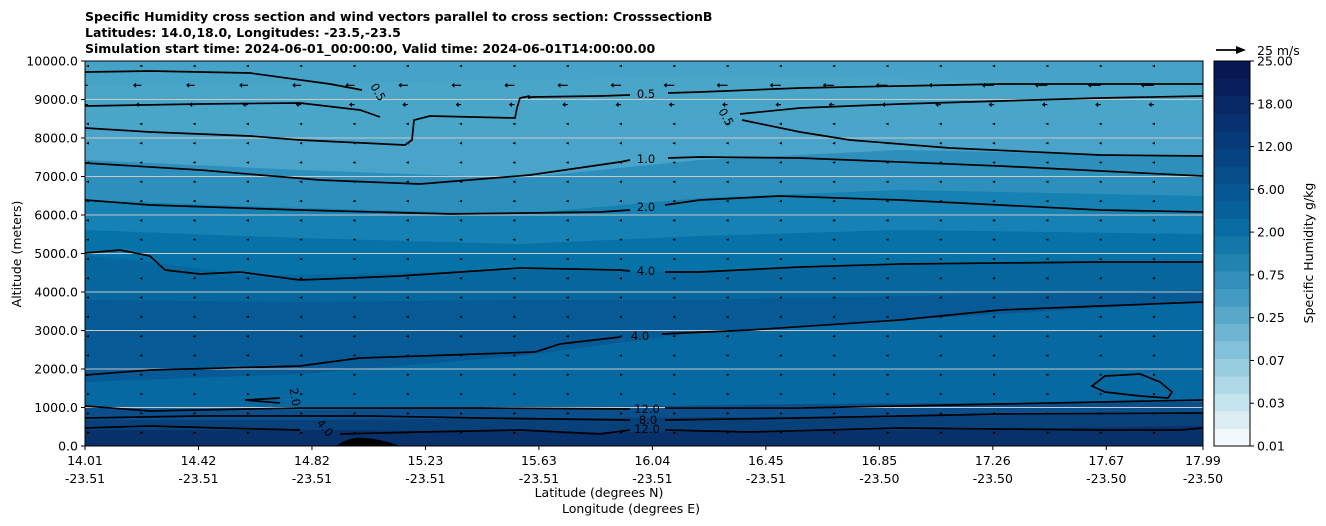 The height and width of the screenshot is (526, 1326). Describe the element at coordinates (56, 215) in the screenshot. I see `y-tick-label: 6000.0` at that location.